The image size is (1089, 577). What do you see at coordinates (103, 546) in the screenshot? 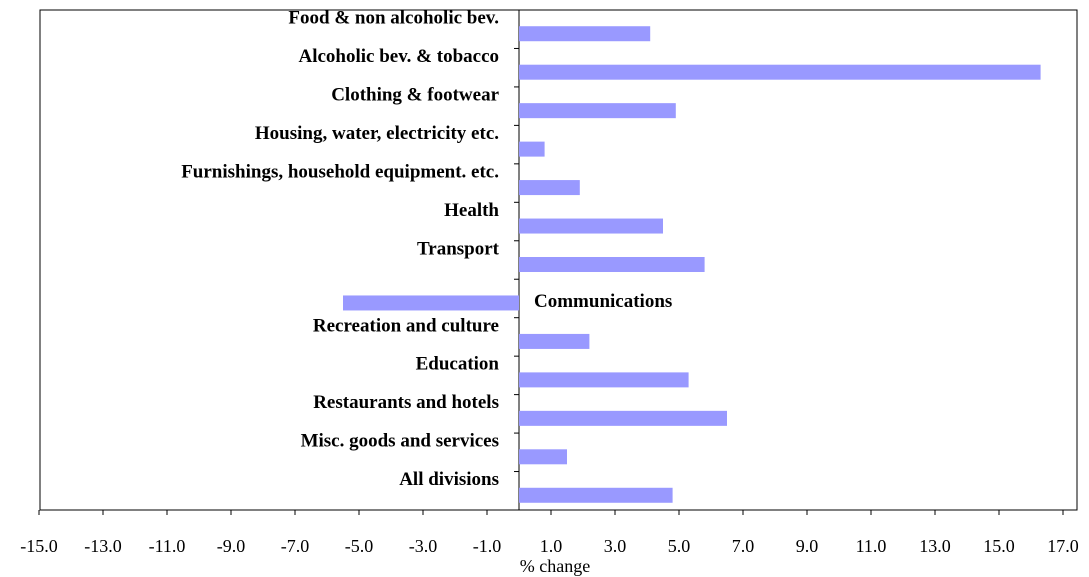
I see `x-tick-label: -13.0` at bounding box center [103, 546].